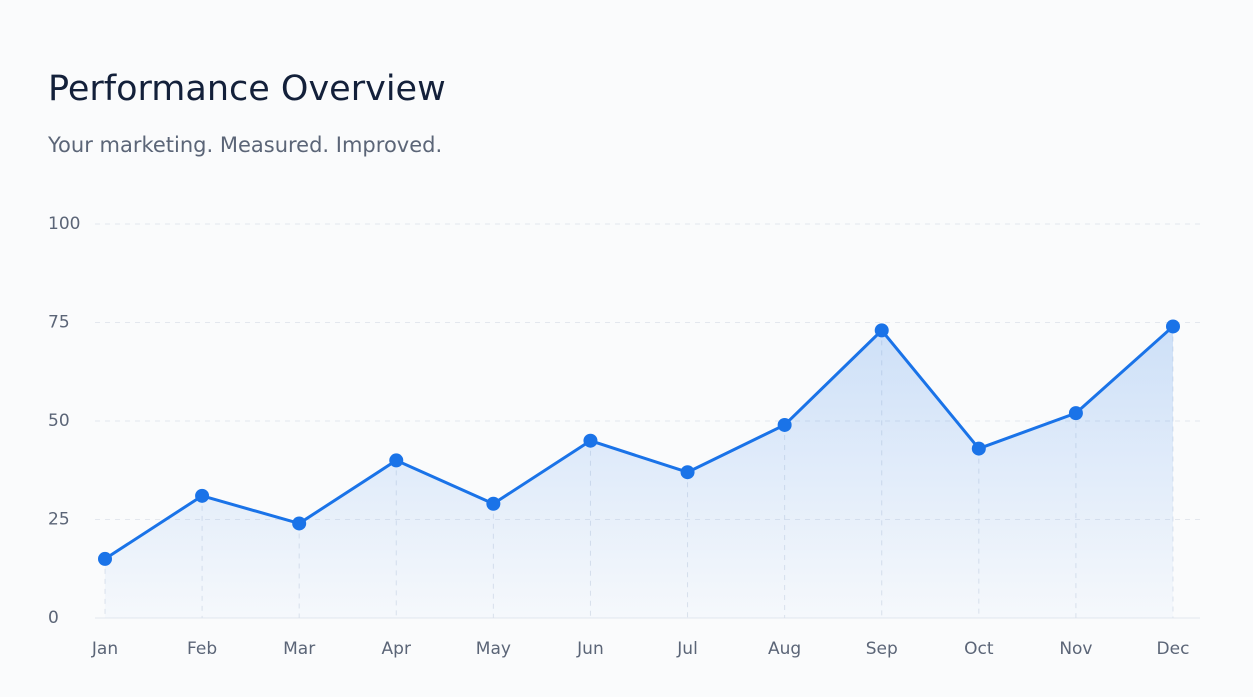 Image resolution: width=1253 pixels, height=697 pixels. I want to click on x-tick-label: Aug, so click(784, 649).